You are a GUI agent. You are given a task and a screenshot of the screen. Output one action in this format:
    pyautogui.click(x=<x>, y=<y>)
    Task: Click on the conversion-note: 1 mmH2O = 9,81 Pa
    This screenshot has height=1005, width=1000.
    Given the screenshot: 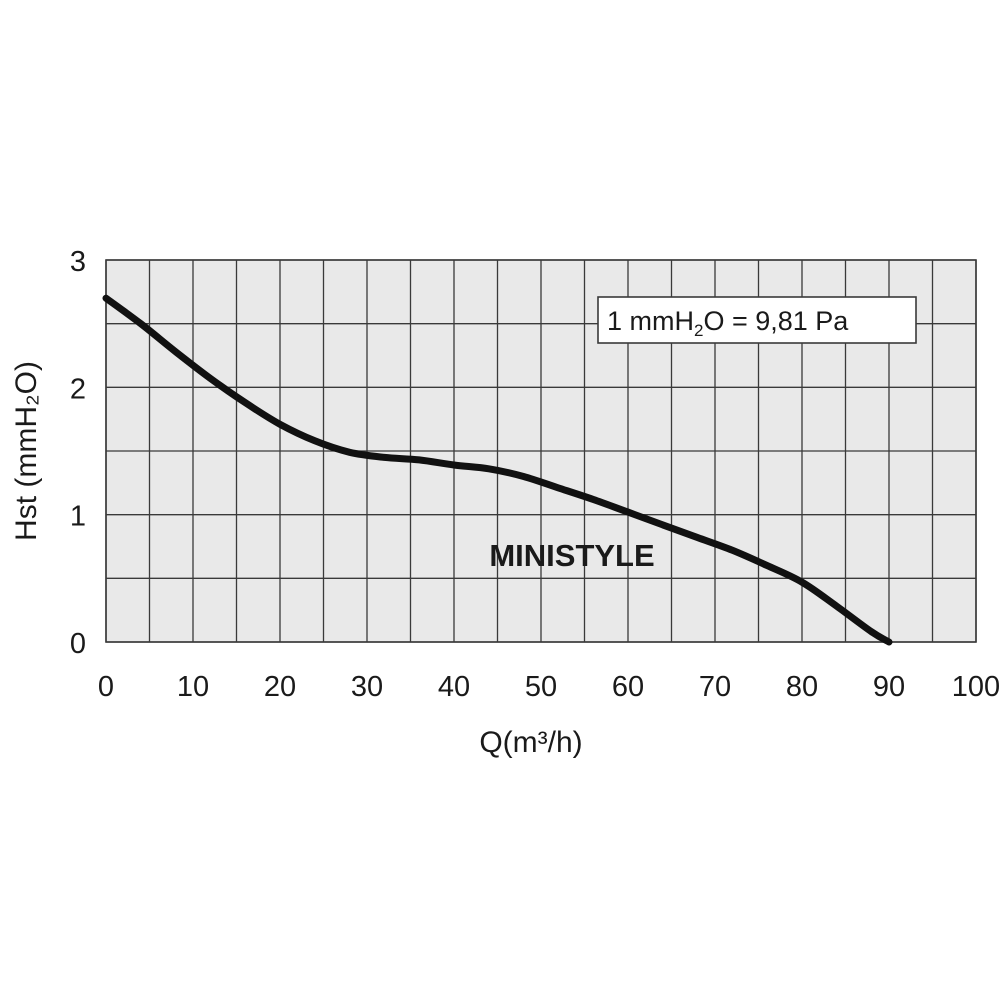 What is the action you would take?
    pyautogui.click(x=728, y=323)
    